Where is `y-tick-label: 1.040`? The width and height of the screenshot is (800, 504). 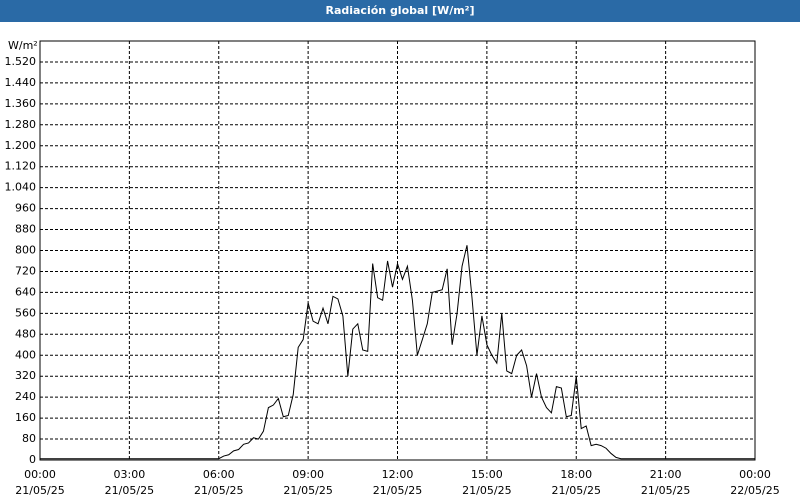 y-tick-label: 1.040 is located at coordinates (21, 187).